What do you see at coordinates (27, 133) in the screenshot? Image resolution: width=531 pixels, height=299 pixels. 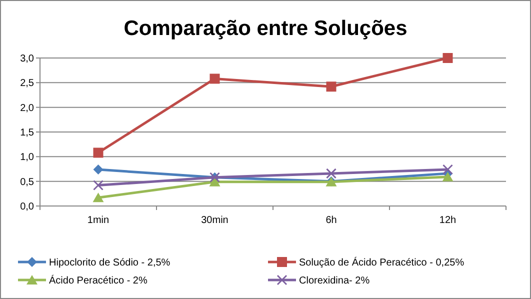 I see `y-tick-label: 1,5` at bounding box center [27, 133].